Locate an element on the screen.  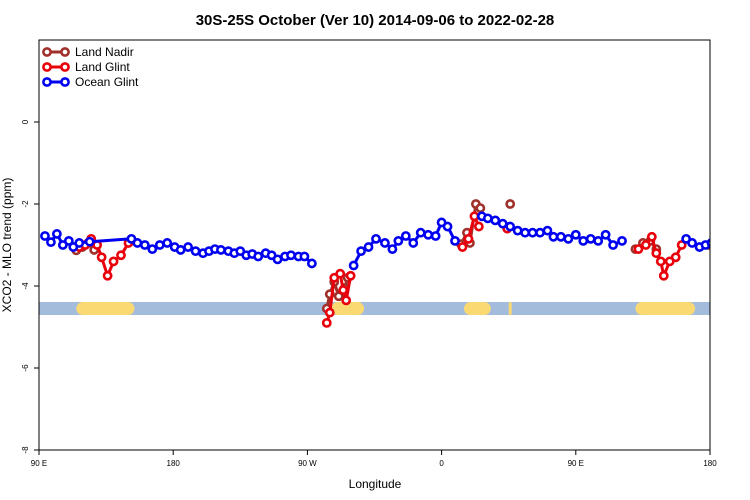
ocean-glint-legend-label: Ocean Glint is located at coordinates (107, 82).